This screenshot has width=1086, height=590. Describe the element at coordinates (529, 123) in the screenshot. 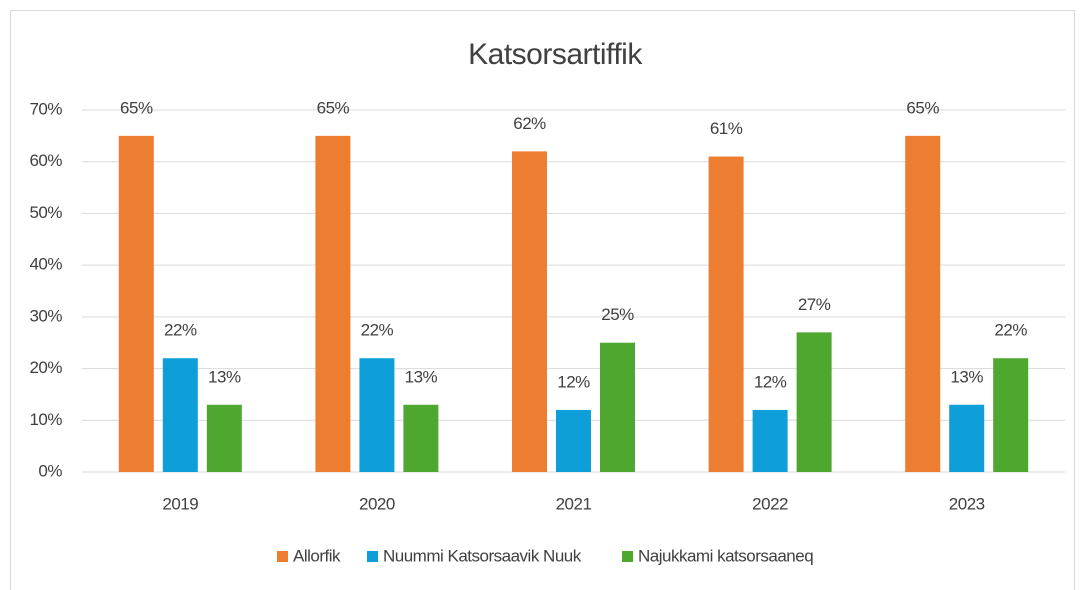

I see `data-label: 62%` at that location.